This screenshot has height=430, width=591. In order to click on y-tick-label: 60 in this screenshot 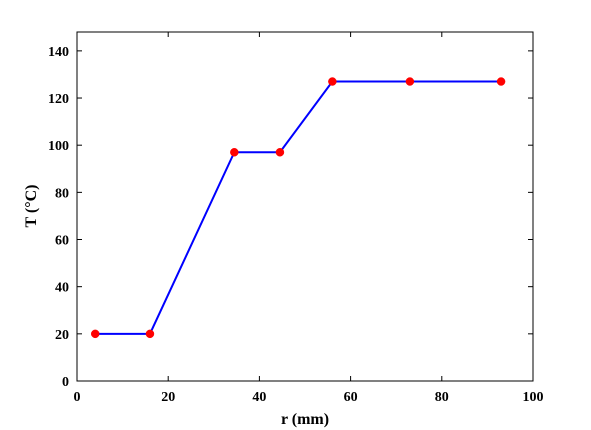, I will do `click(62, 241)`.